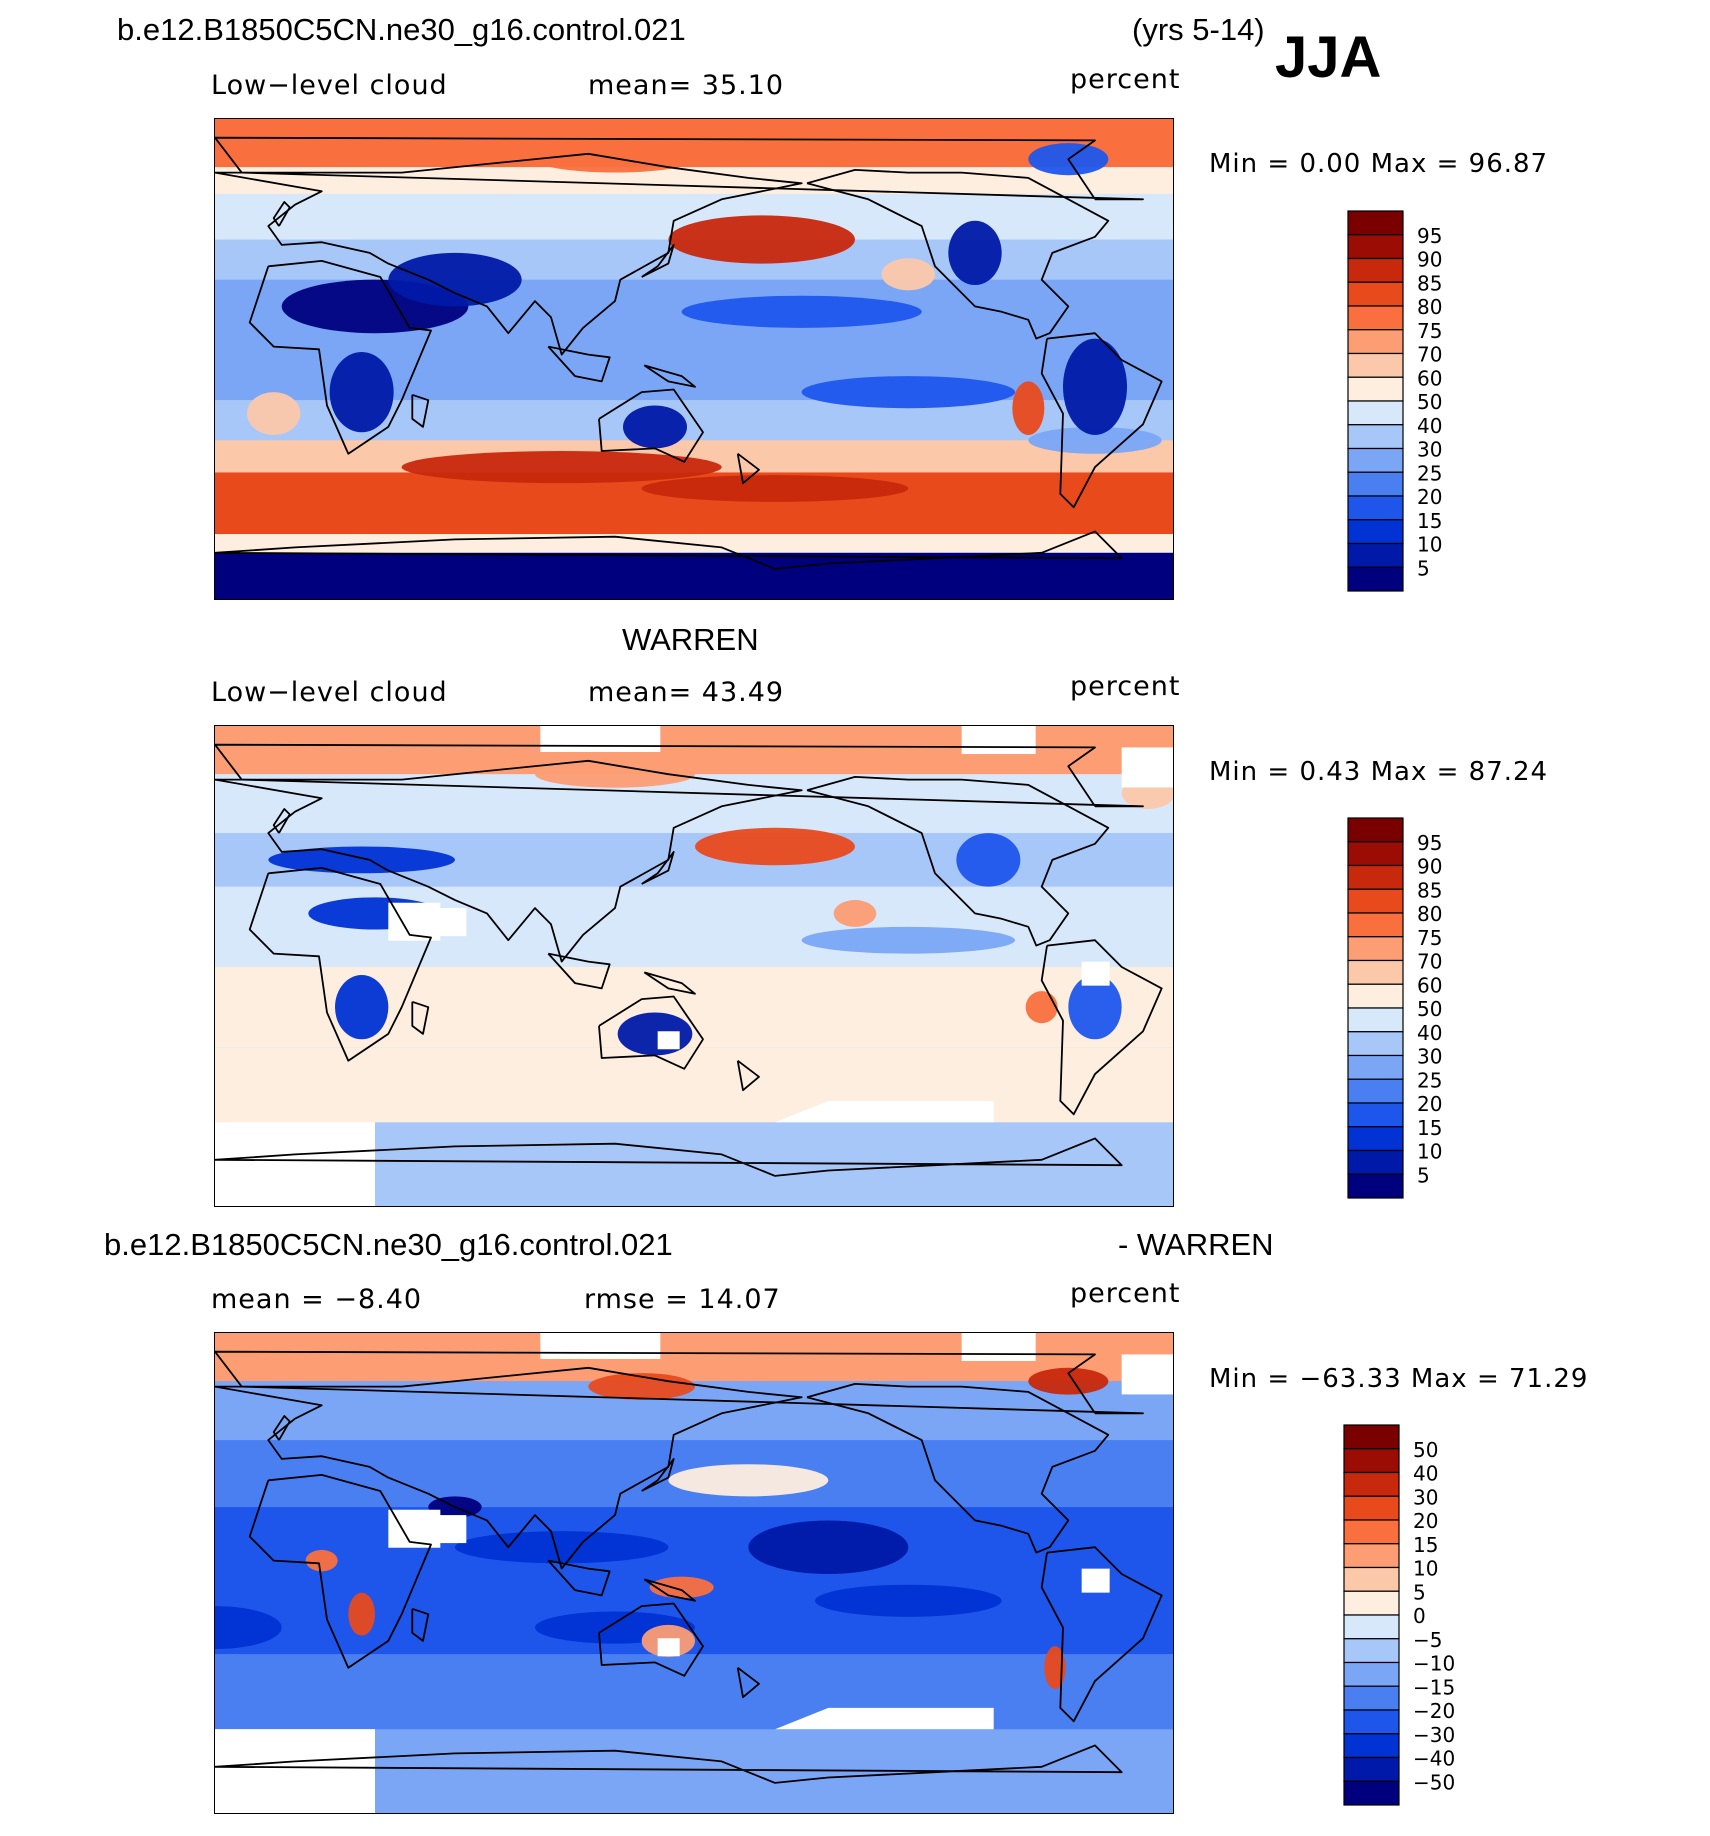  Describe the element at coordinates (329, 85) in the screenshot. I see `panel1-variable-label: Low−level cloud` at that location.